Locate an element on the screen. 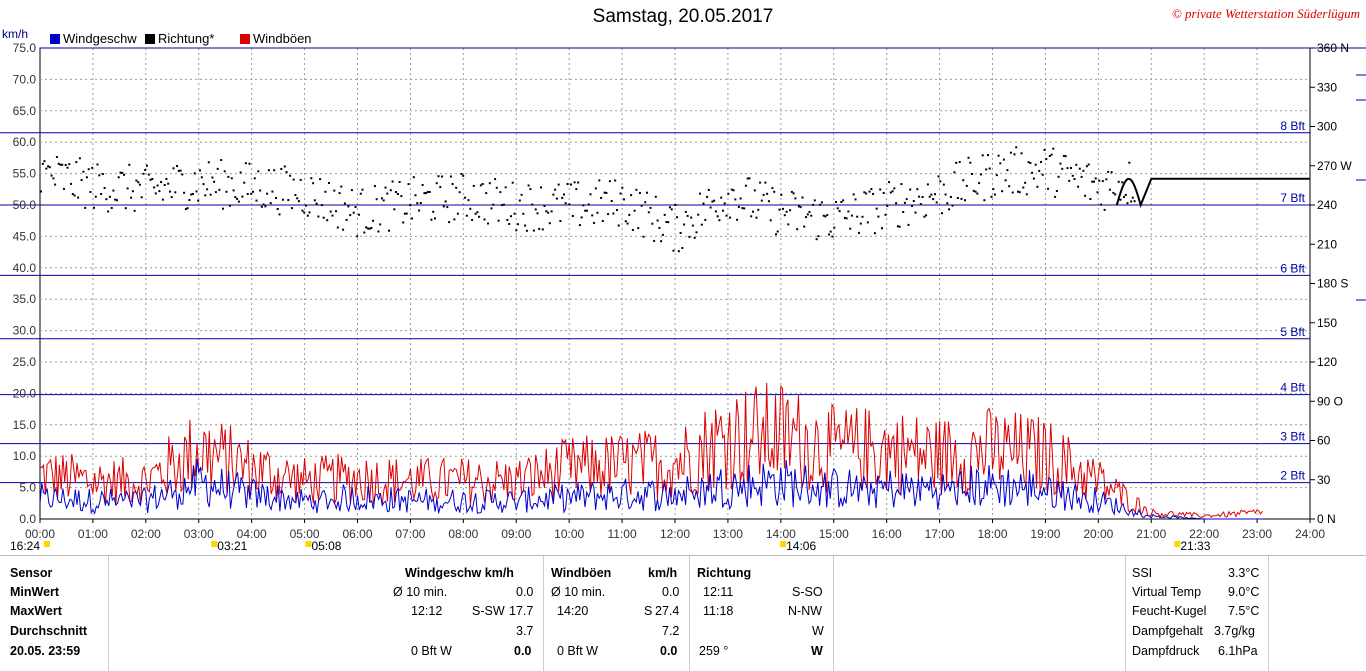 The height and width of the screenshot is (671, 1366). x-tick-label: 14:00 is located at coordinates (781, 534).